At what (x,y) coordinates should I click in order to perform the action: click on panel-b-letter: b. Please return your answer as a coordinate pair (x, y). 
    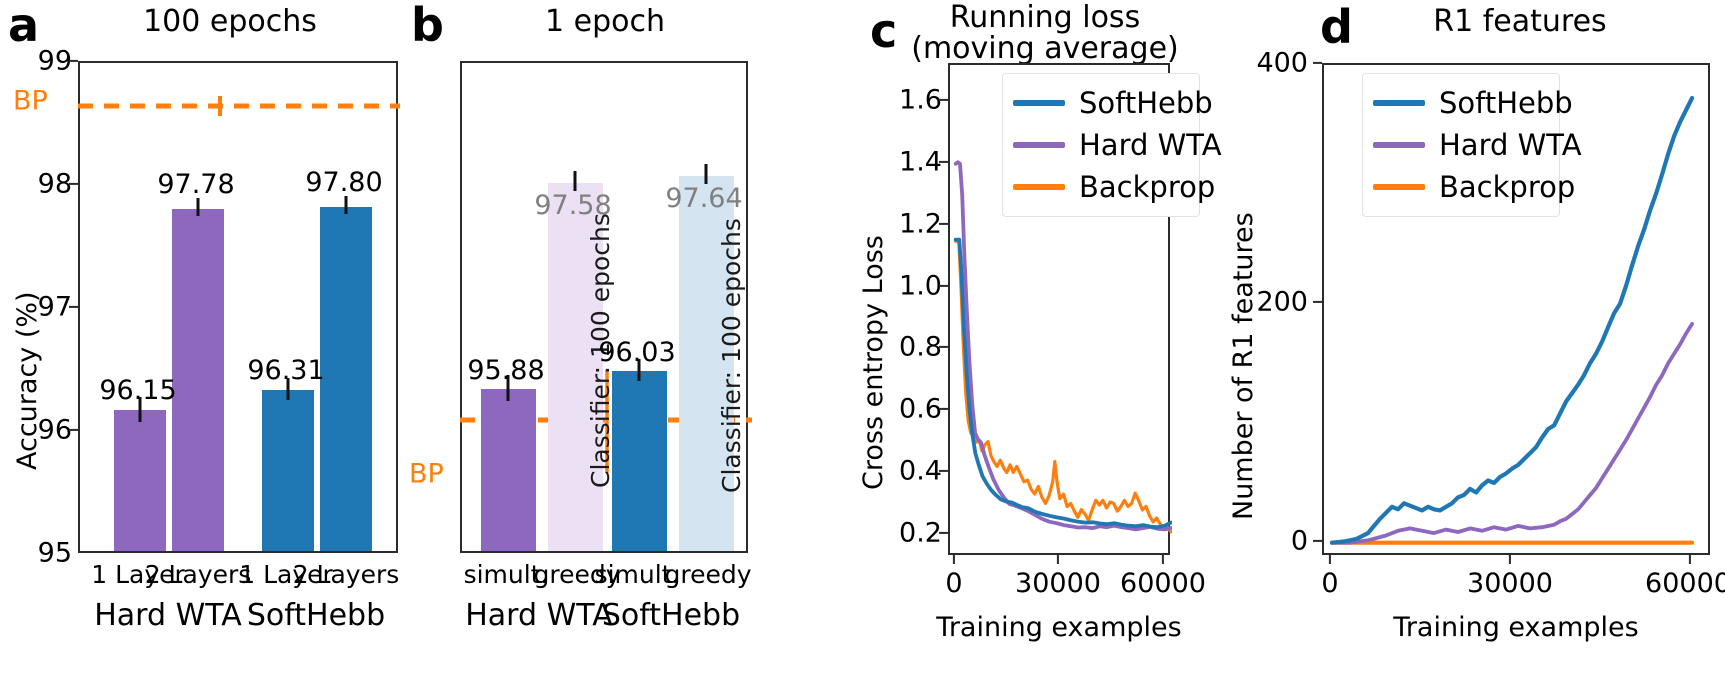
    Looking at the image, I should click on (427, 26).